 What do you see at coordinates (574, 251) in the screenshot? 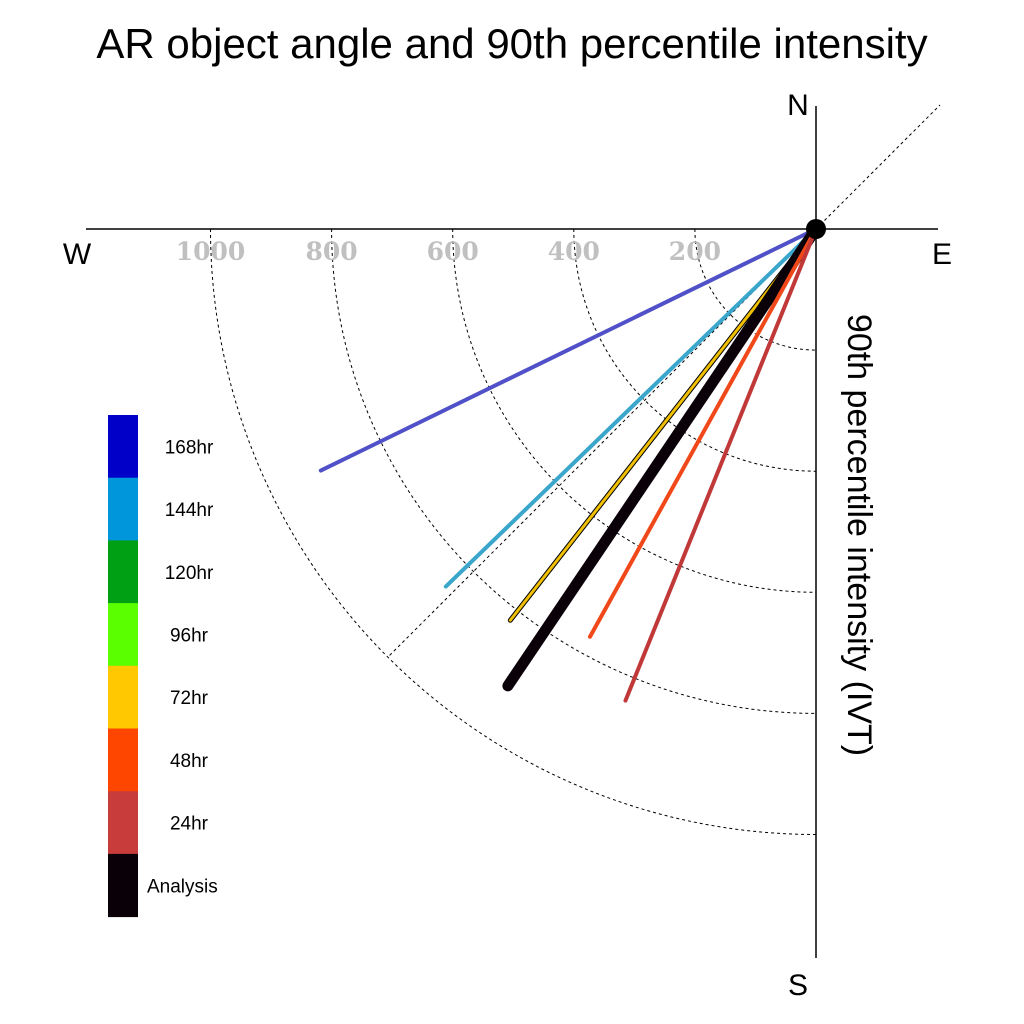
I see `radial-tick-label: 400` at bounding box center [574, 251].